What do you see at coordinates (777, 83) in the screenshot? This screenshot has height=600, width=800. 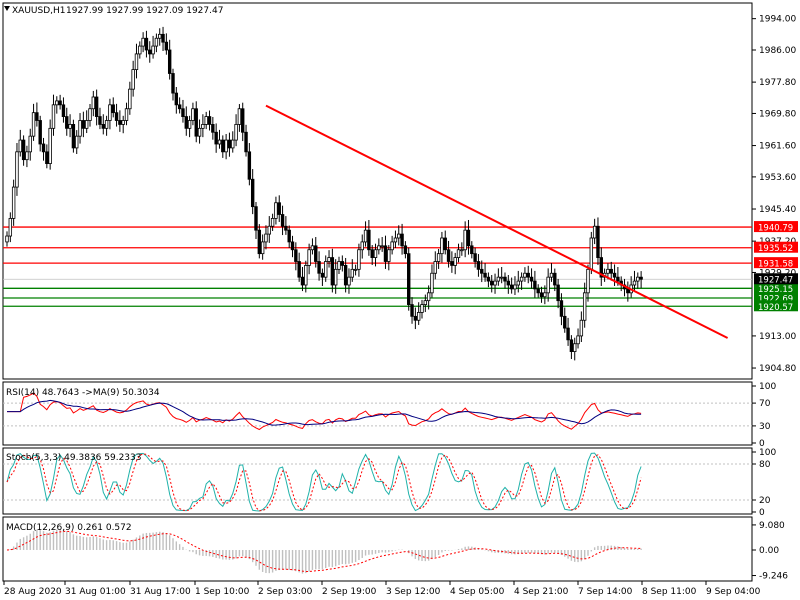 I see `price-tick-label: 1977.80` at bounding box center [777, 83].